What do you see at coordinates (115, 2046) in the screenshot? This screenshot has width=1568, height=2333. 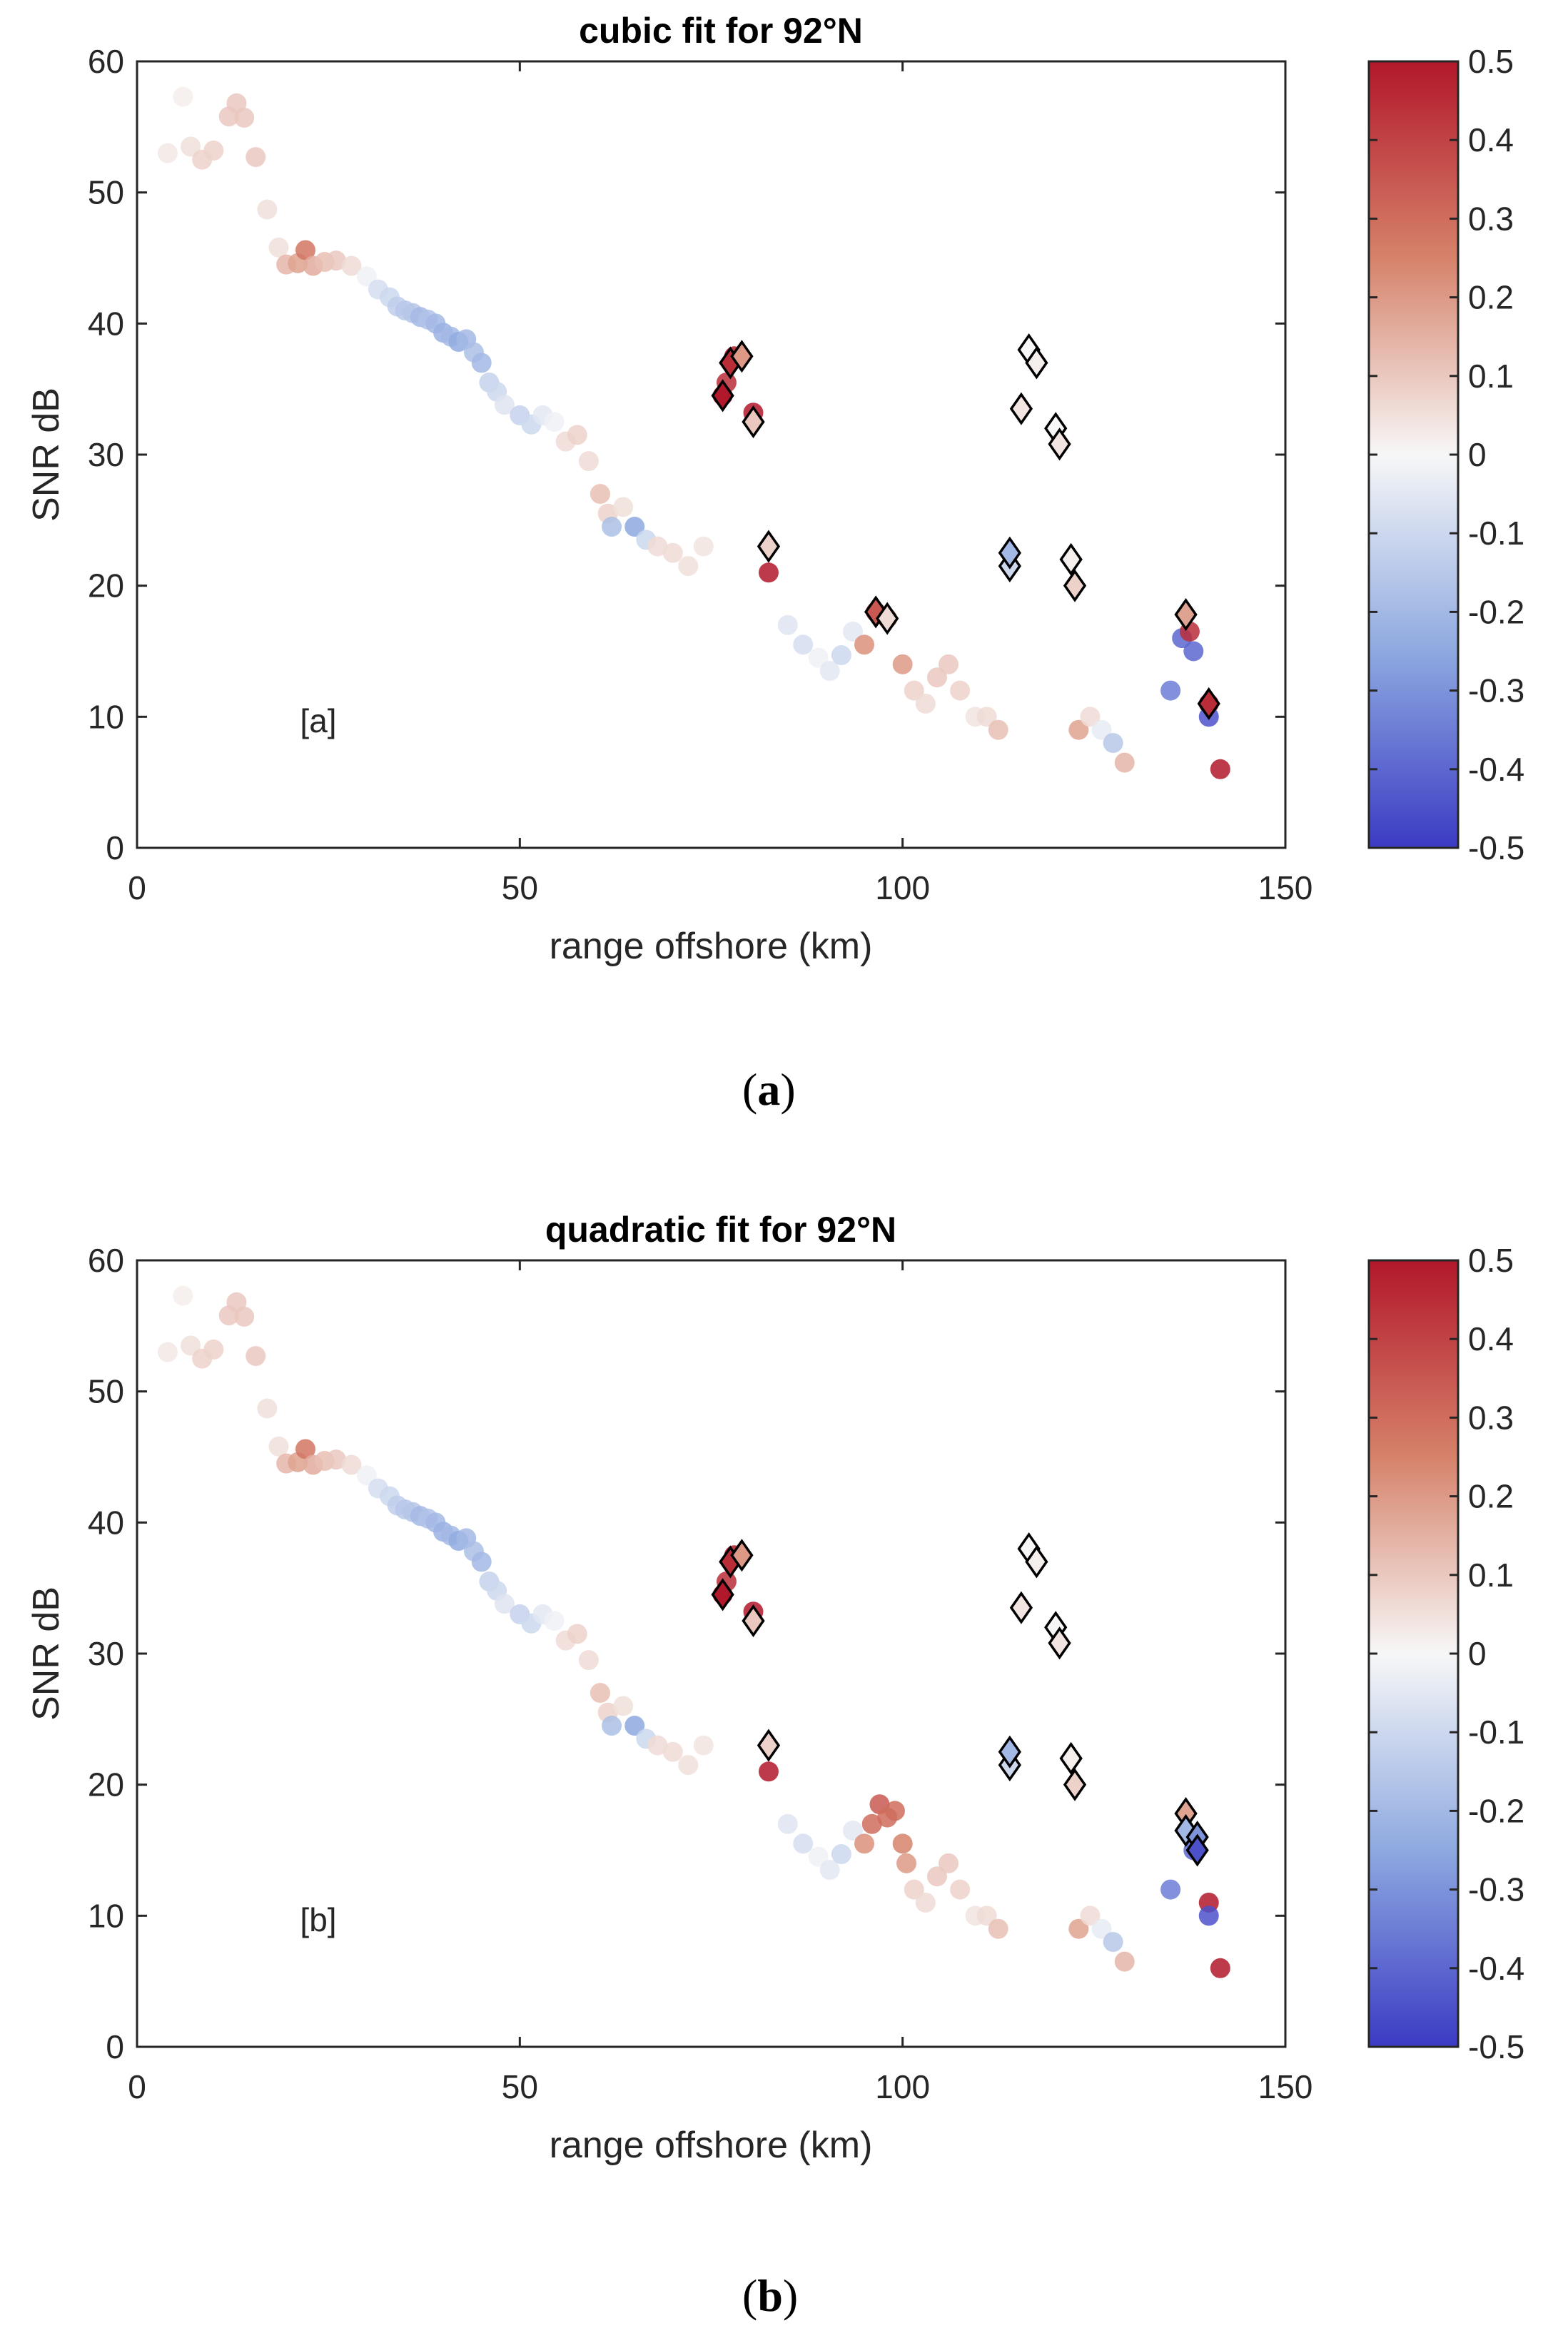 I see `y-tick-label: 0` at bounding box center [115, 2046].